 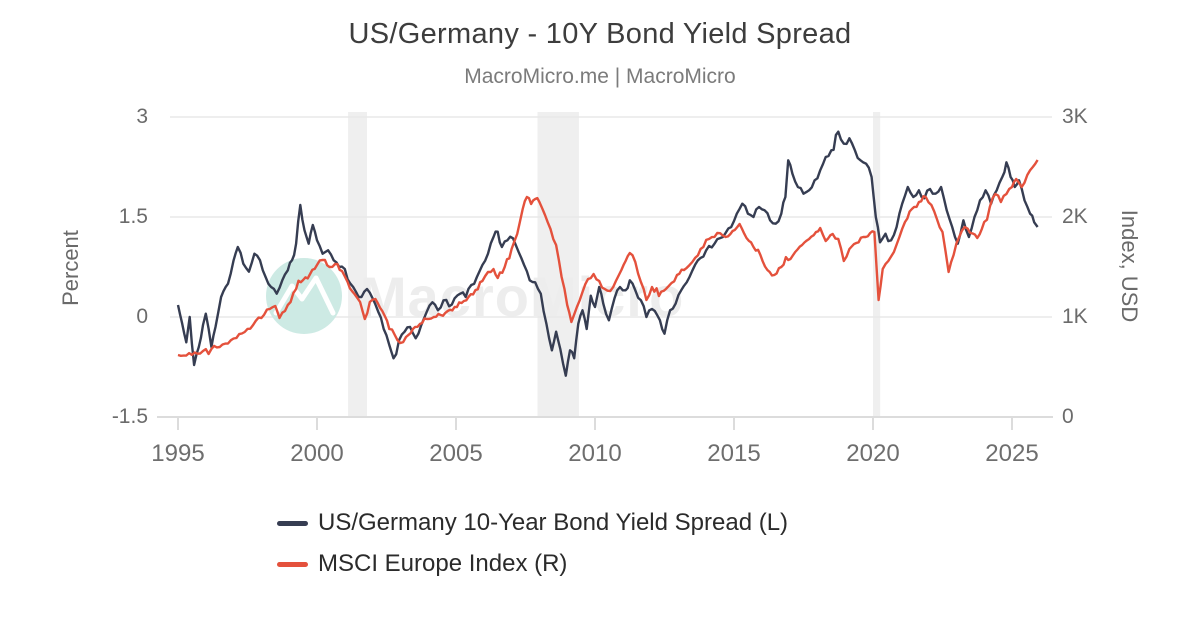 I want to click on right-axis-tick-label: 1K, so click(x=1075, y=316).